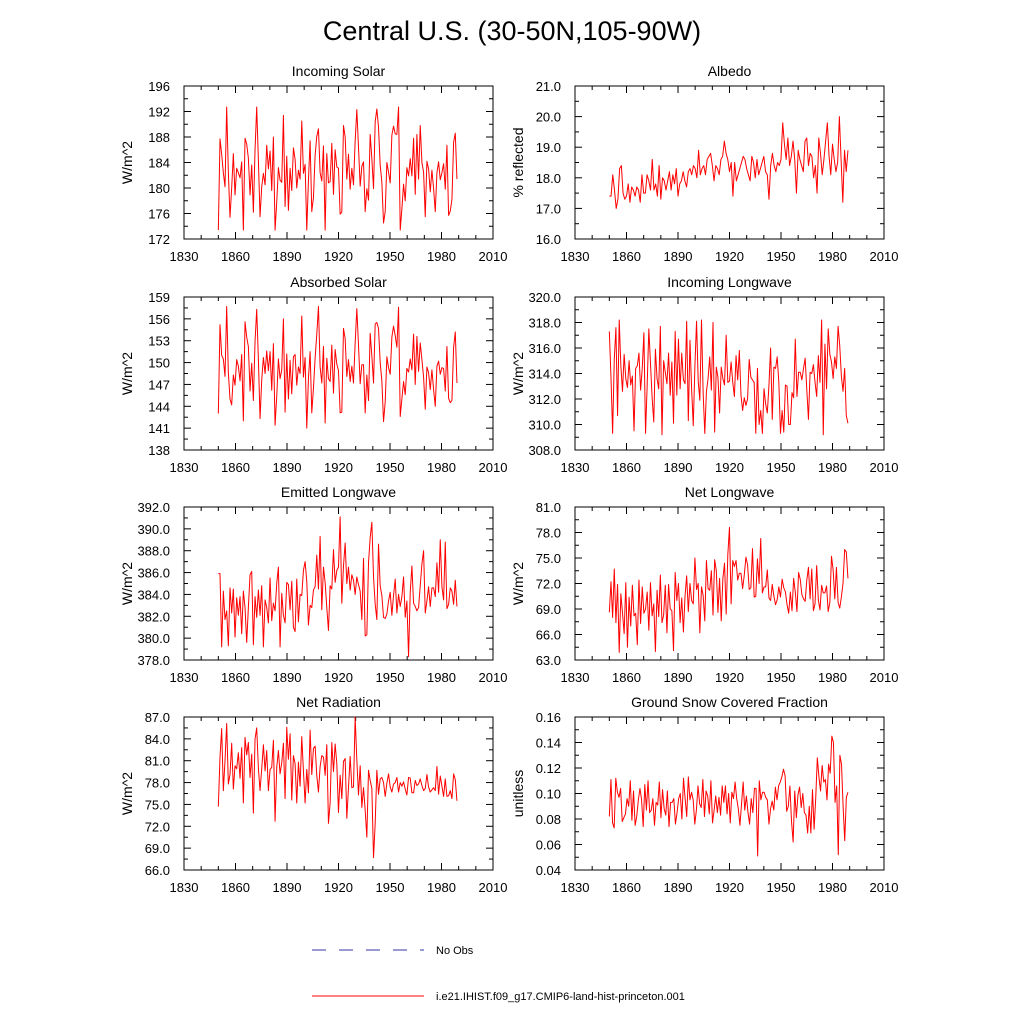 The width and height of the screenshot is (1024, 1024). Describe the element at coordinates (159, 363) in the screenshot. I see `y-tick-label: 150` at that location.